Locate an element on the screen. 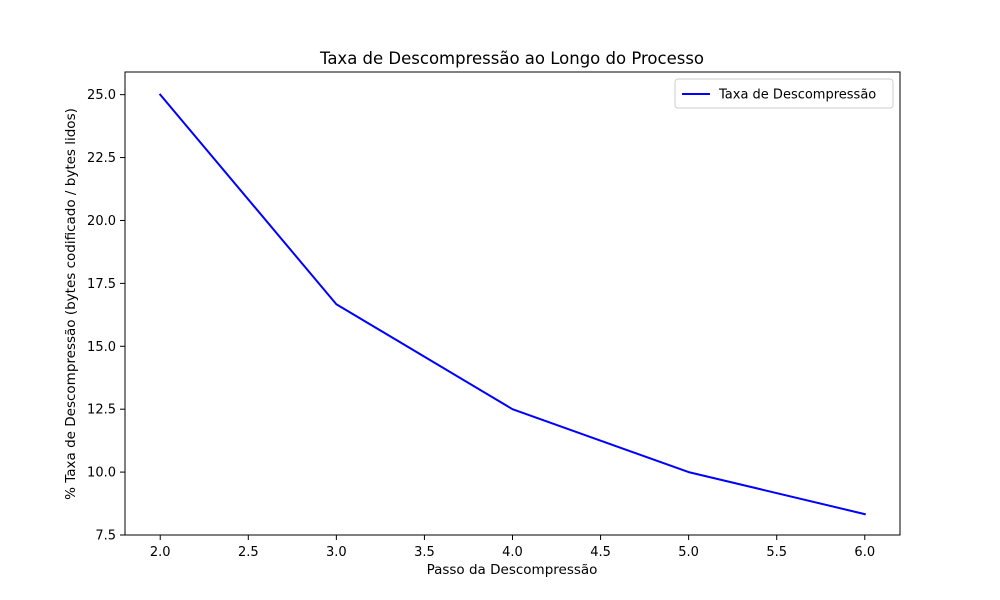  y-tick-label: 20.0 is located at coordinates (101, 221).